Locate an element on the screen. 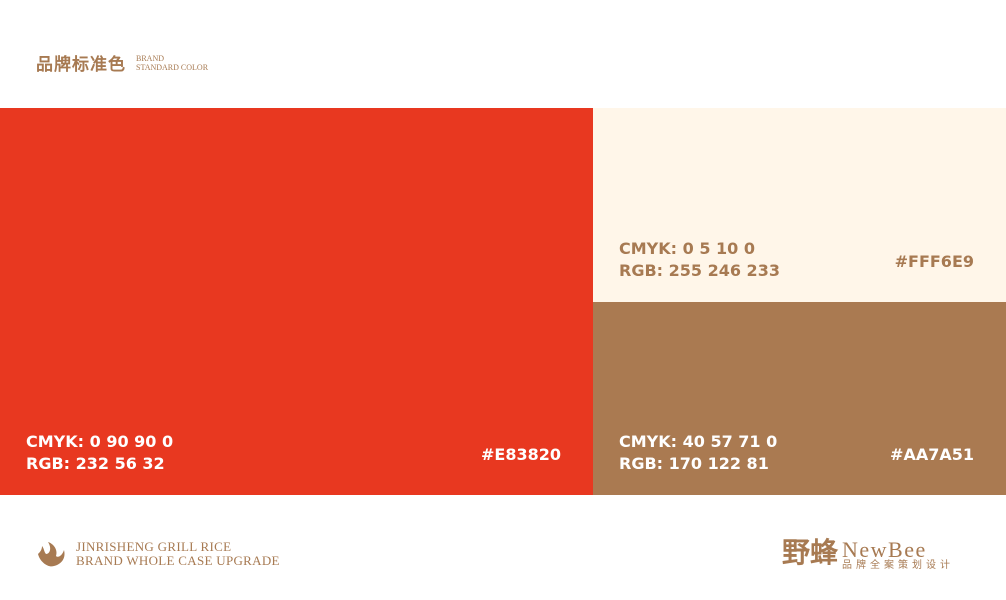 The image size is (1006, 600). page-header: 品牌标准色 BRAND STANDARD COLOR is located at coordinates (122, 63).